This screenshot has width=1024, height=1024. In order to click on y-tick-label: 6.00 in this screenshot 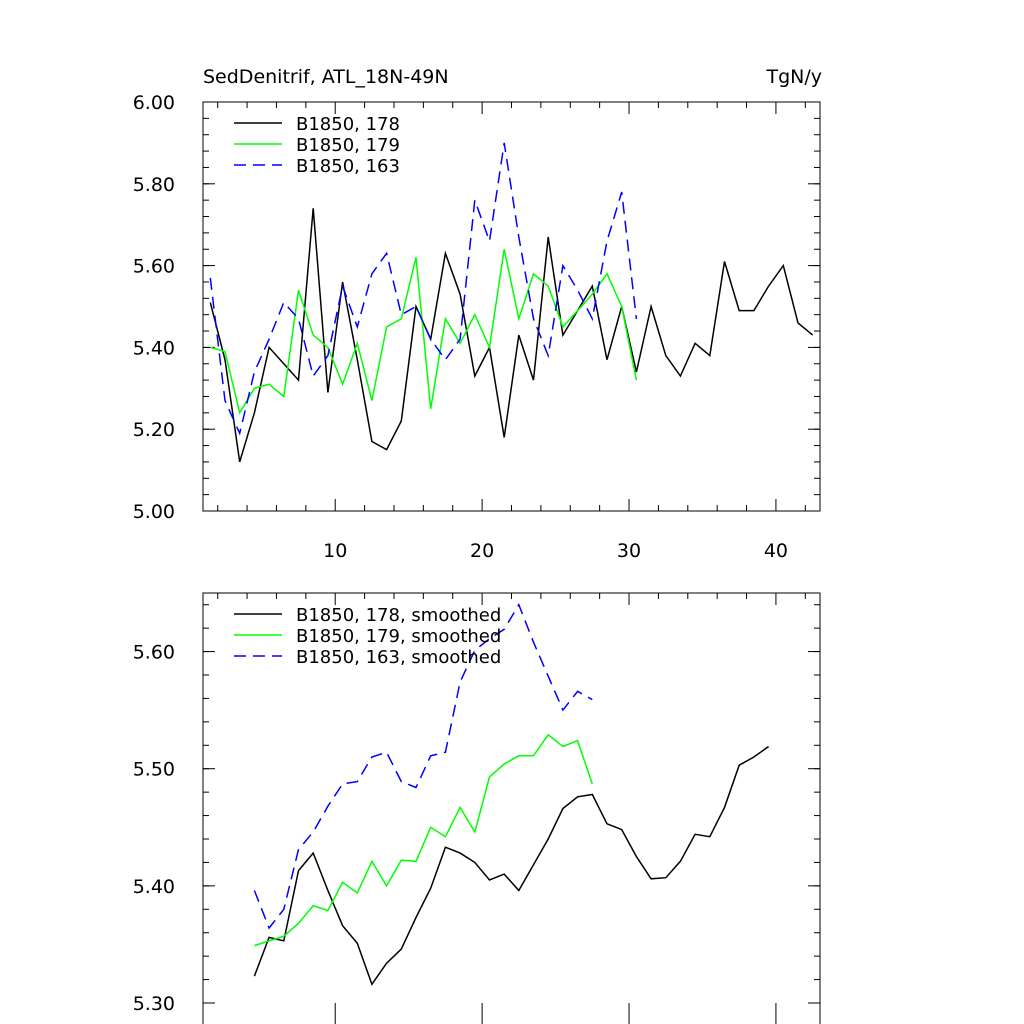, I will do `click(154, 103)`.